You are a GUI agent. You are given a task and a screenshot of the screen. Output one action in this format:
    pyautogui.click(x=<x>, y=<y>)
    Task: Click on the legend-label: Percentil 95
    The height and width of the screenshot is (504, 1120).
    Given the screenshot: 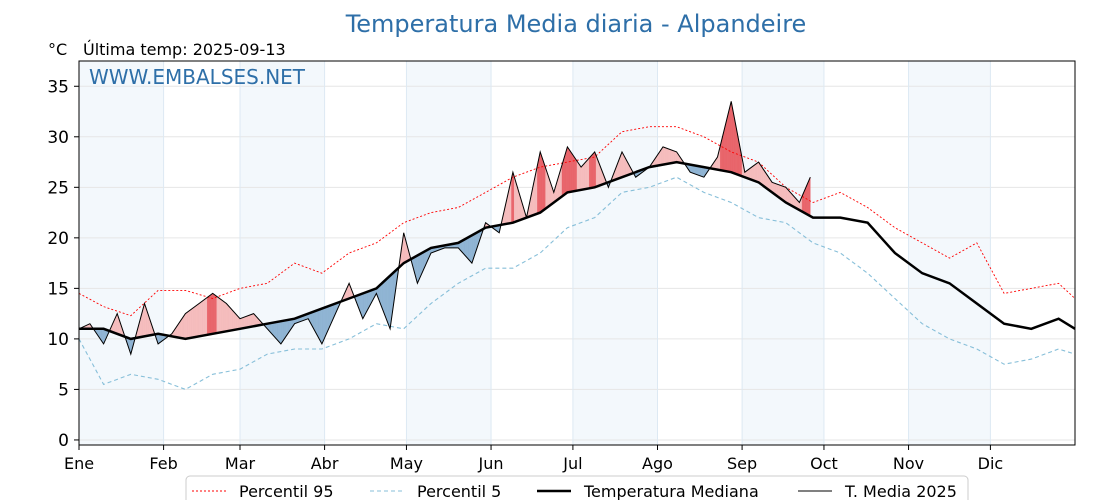 What is the action you would take?
    pyautogui.click(x=286, y=491)
    